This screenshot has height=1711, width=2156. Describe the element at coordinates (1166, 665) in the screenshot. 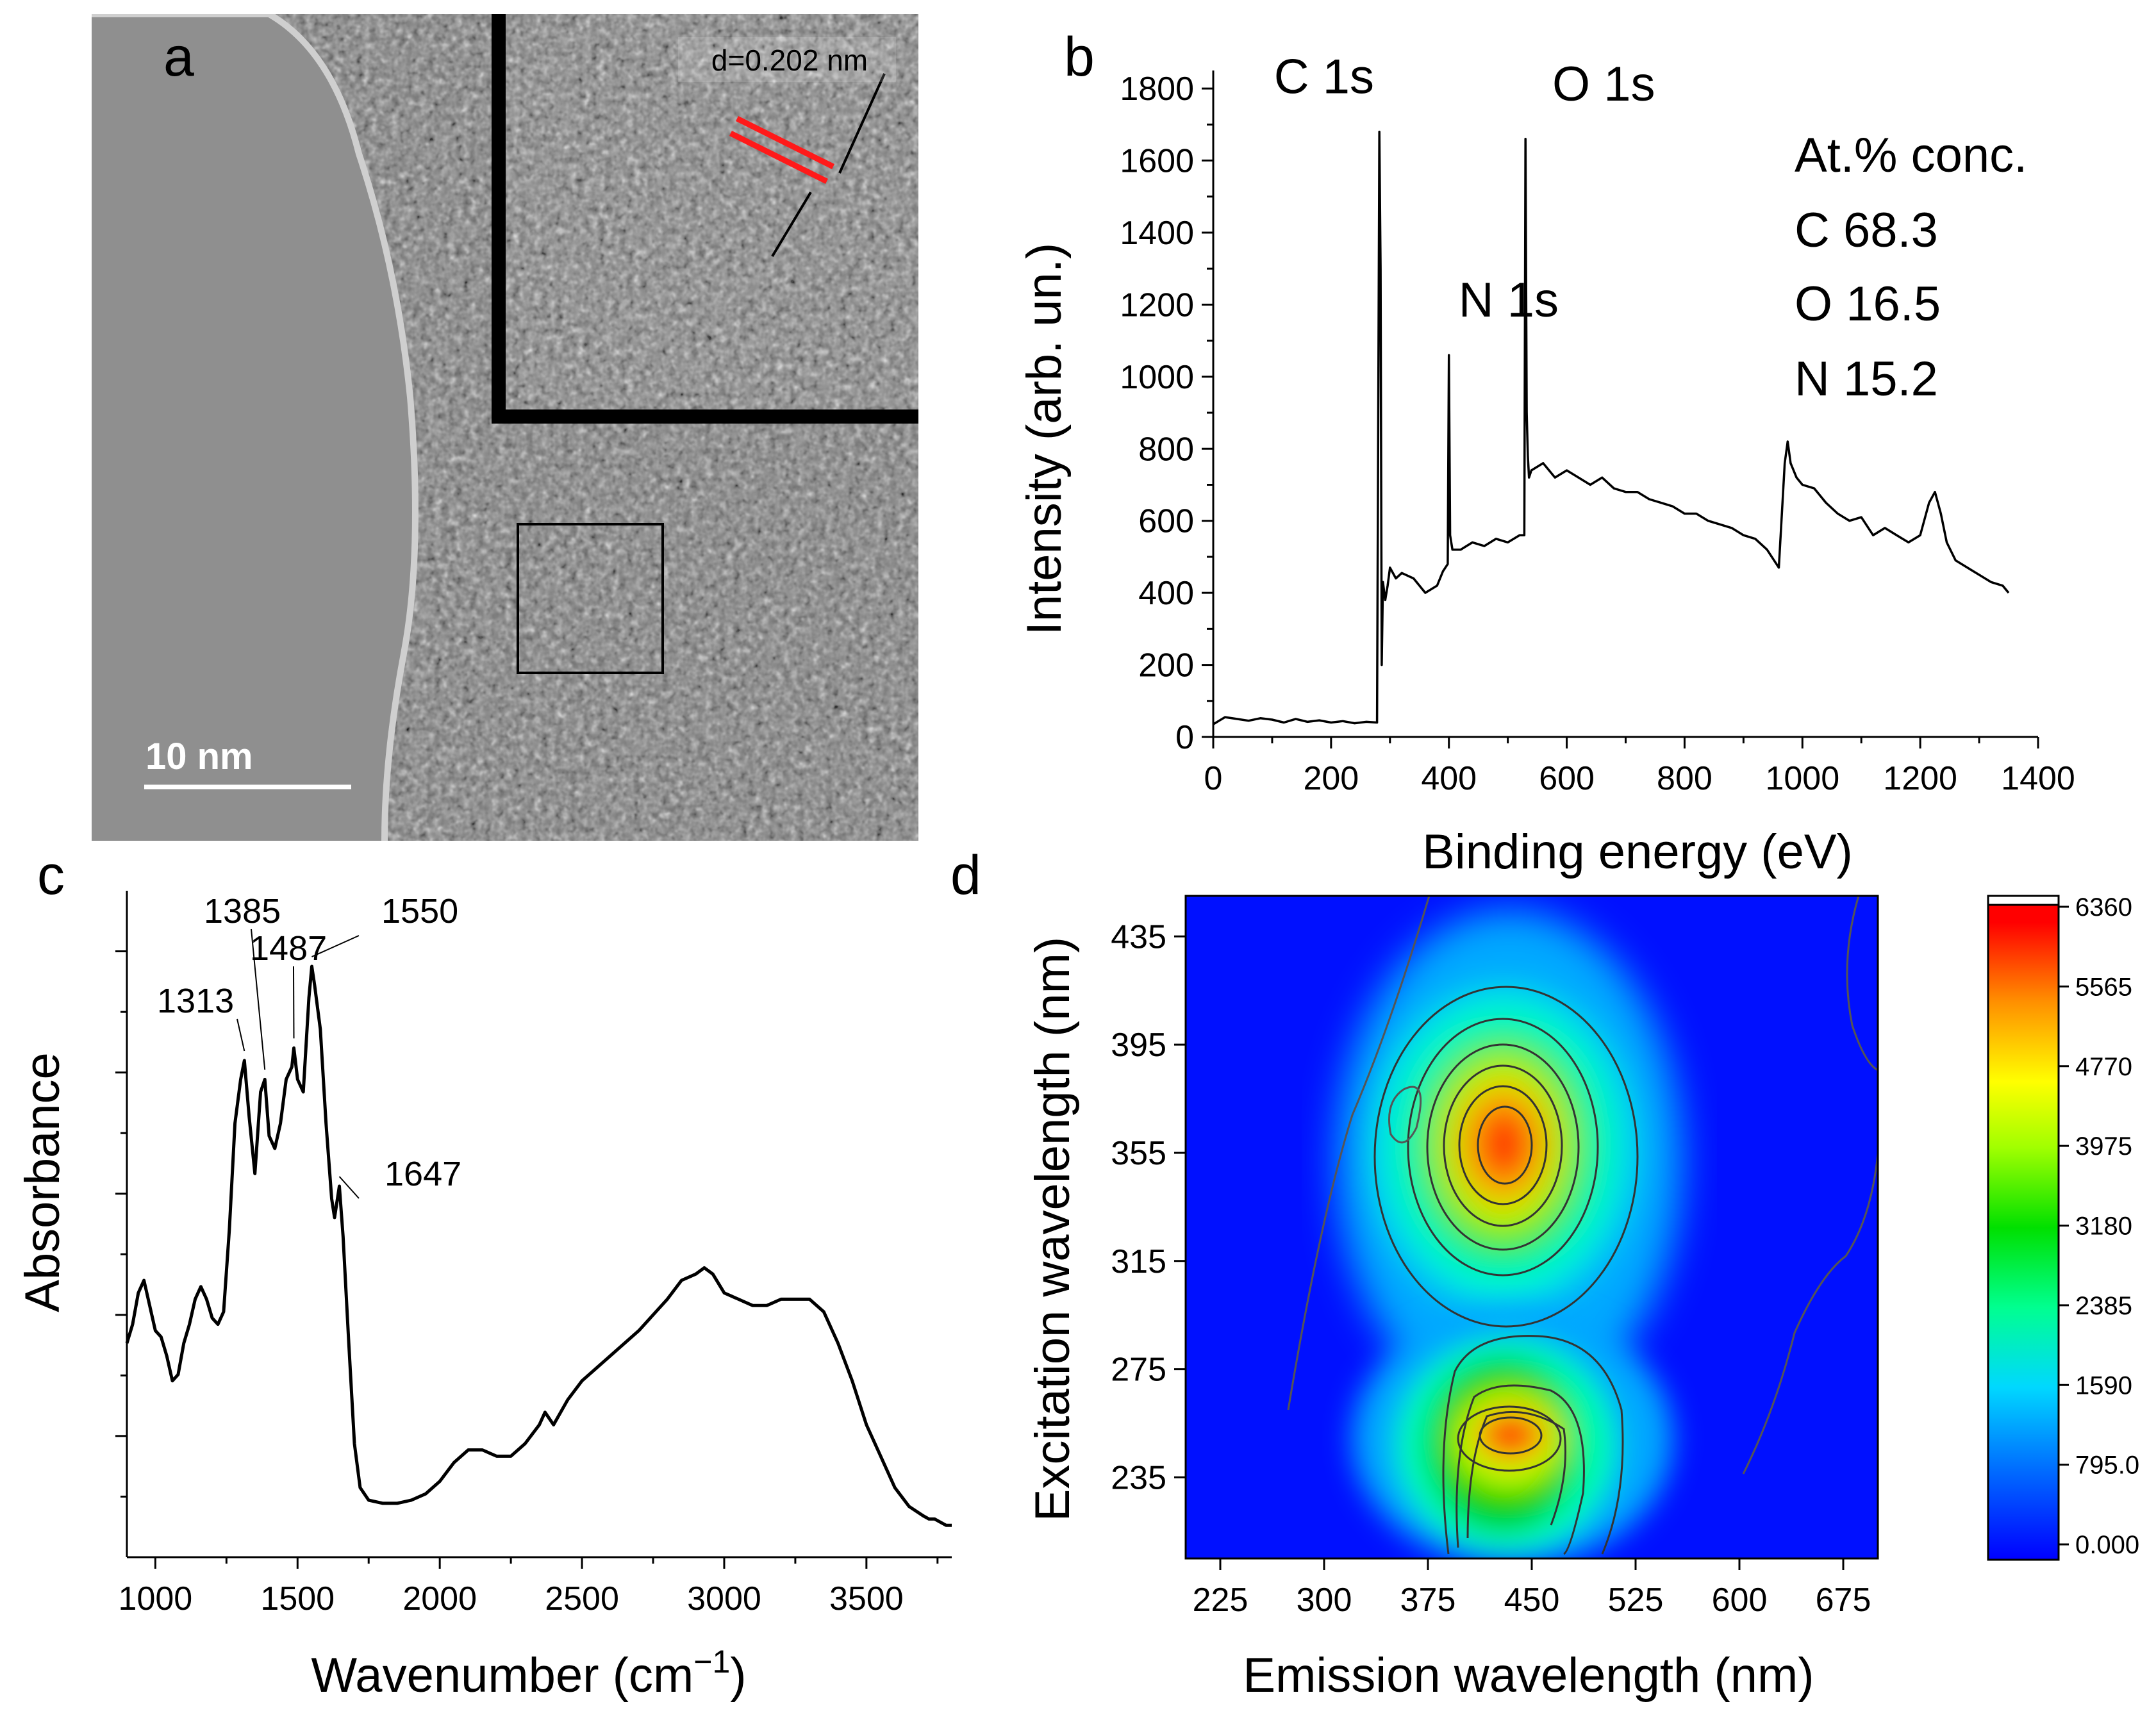

I see `xps-y-tick-label: 200` at that location.